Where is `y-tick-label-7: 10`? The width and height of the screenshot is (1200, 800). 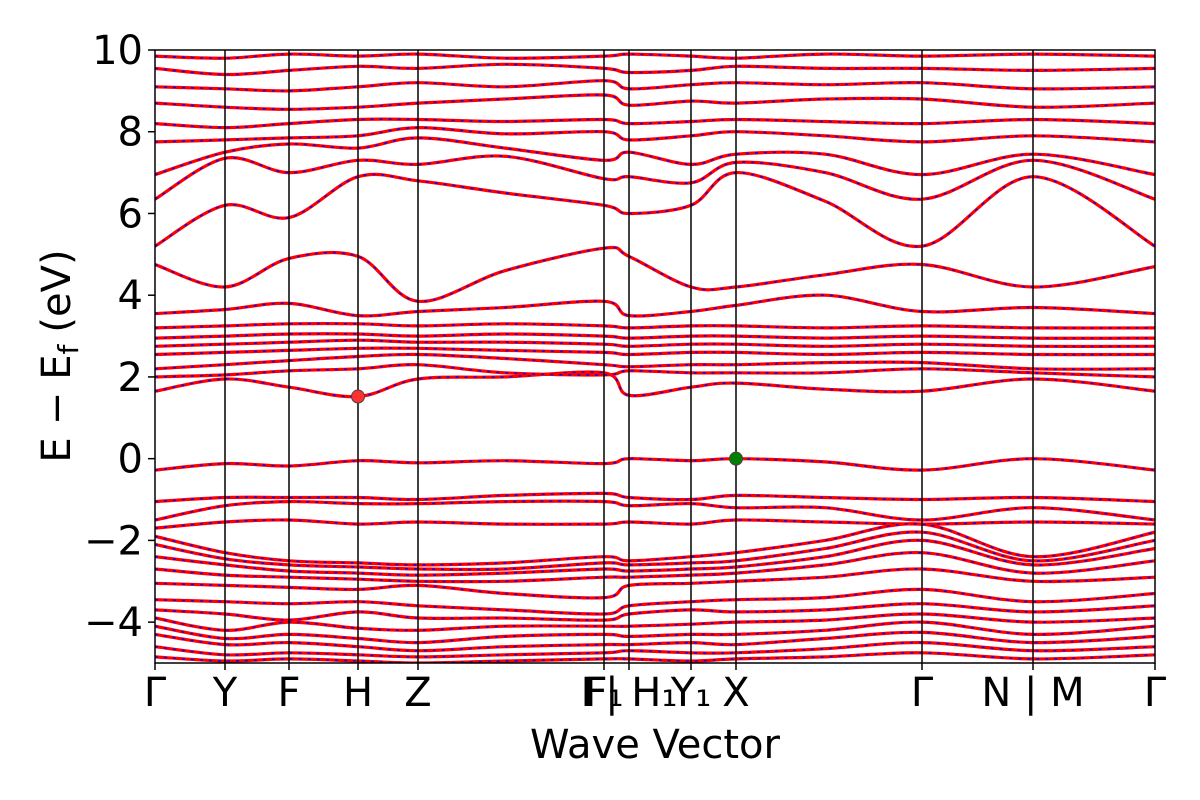 y-tick-label-7: 10 is located at coordinates (117, 51).